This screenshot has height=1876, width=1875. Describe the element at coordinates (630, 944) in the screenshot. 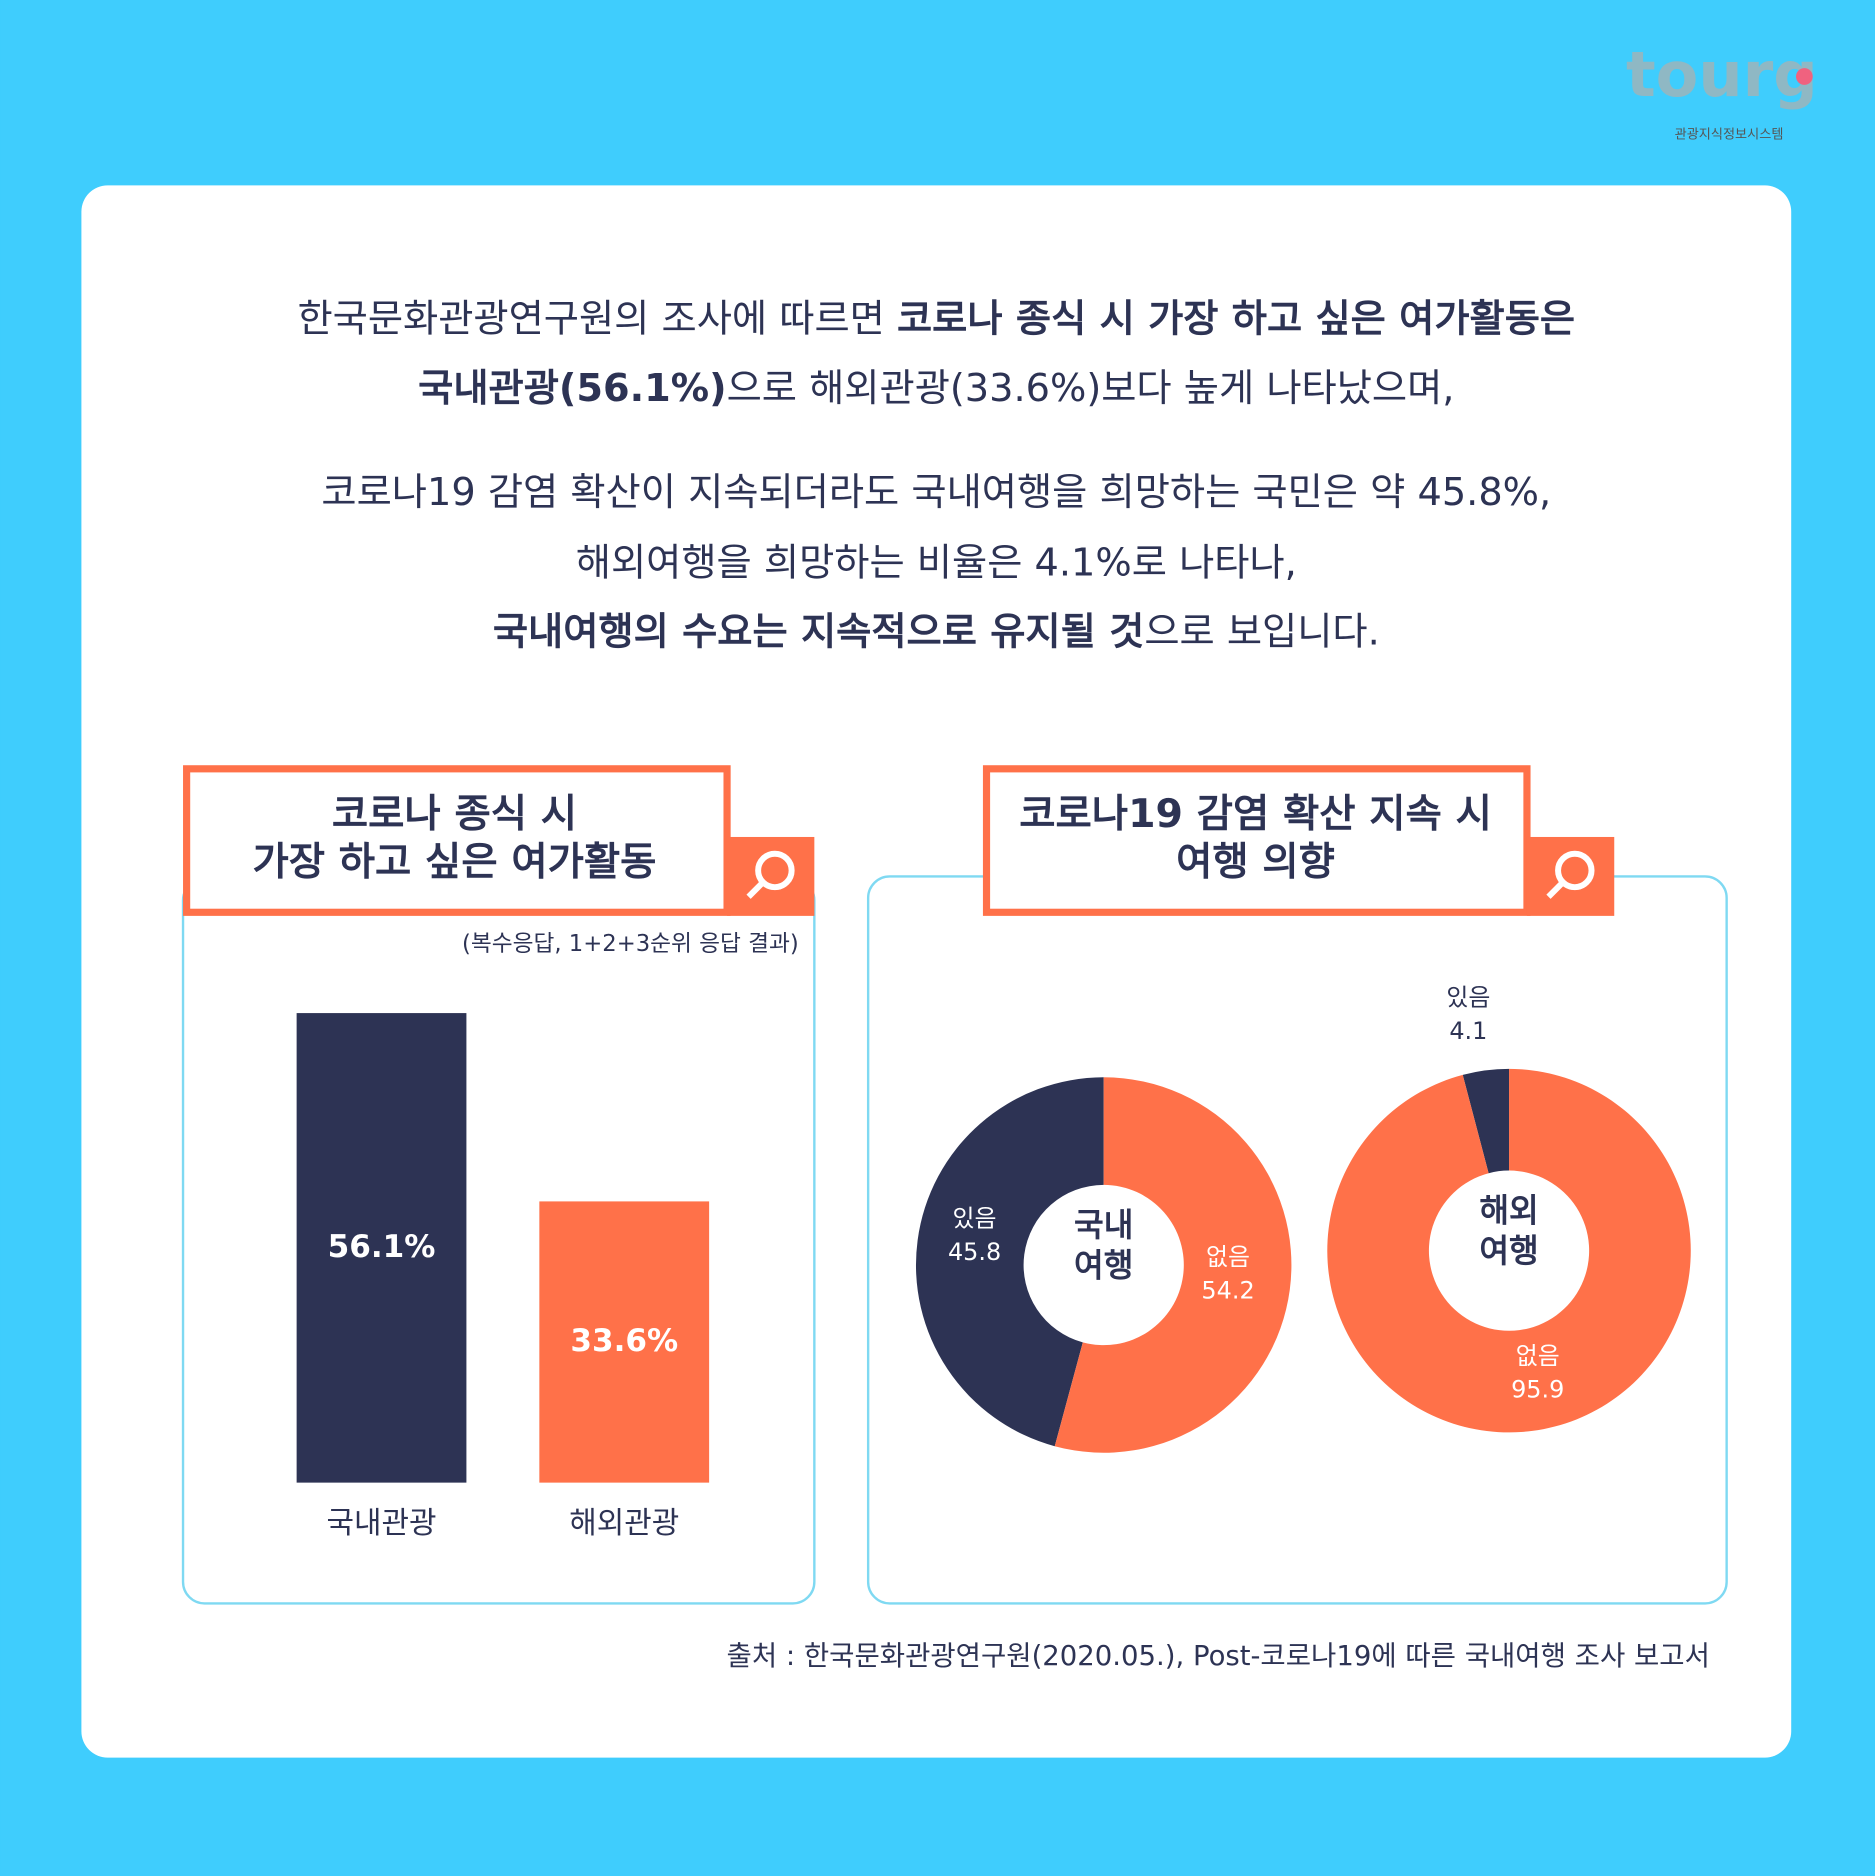

I see `chart-note: (복수응답, 1+2+3순위 응답 결과)` at that location.